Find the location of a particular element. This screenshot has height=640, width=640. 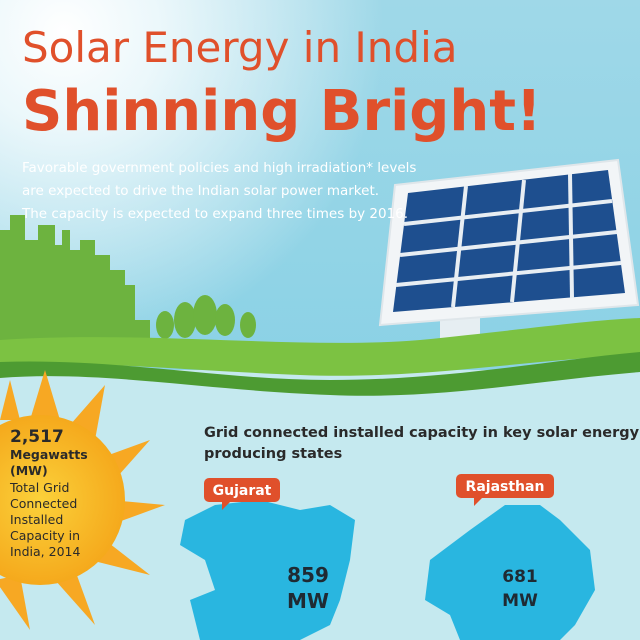

trees is located at coordinates (206, 317).